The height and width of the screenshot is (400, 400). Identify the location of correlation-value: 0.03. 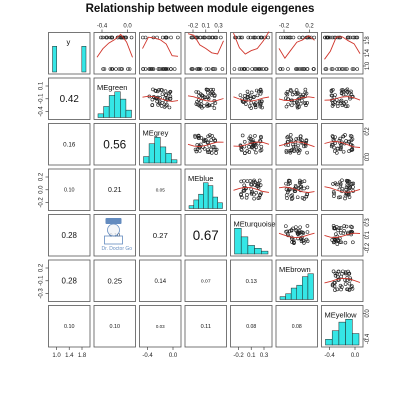
(160, 326).